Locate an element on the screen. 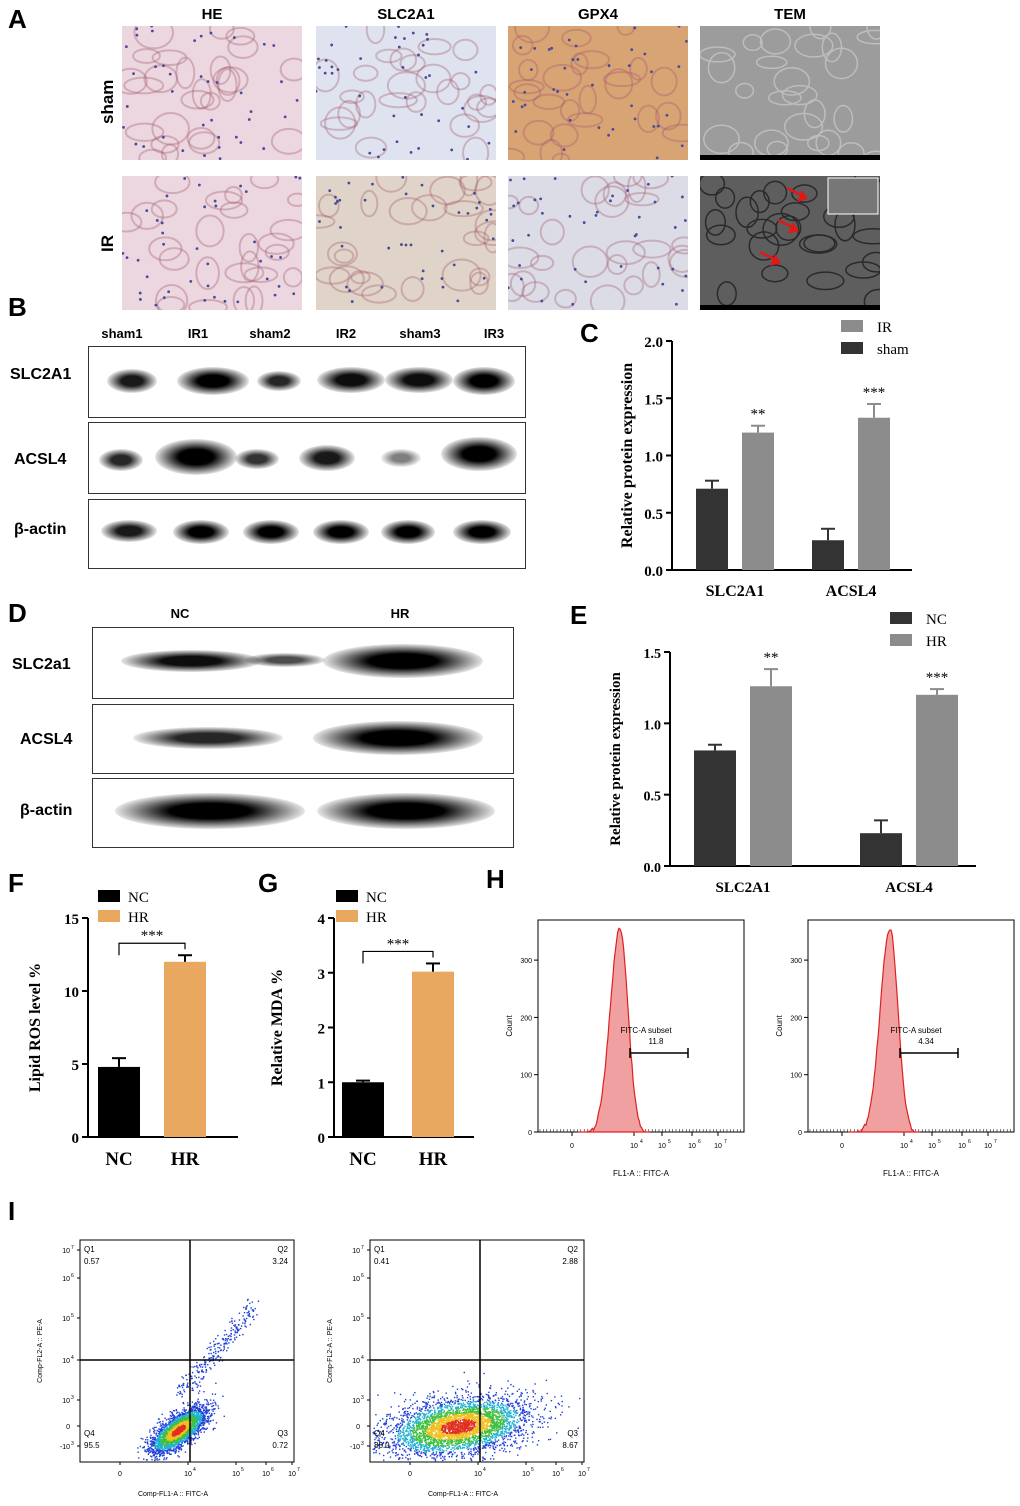  row-label-sham: sham is located at coordinates (107, 101).